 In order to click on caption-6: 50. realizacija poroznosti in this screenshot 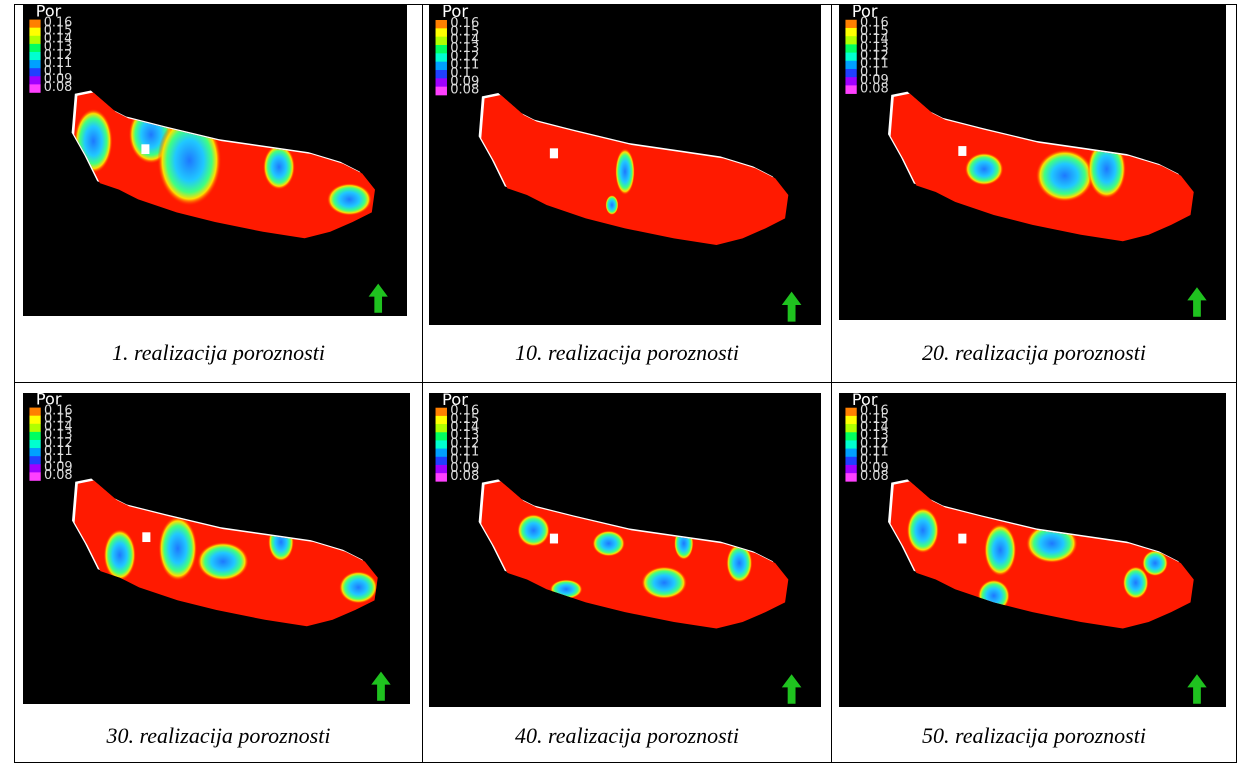, I will do `click(1034, 735)`.